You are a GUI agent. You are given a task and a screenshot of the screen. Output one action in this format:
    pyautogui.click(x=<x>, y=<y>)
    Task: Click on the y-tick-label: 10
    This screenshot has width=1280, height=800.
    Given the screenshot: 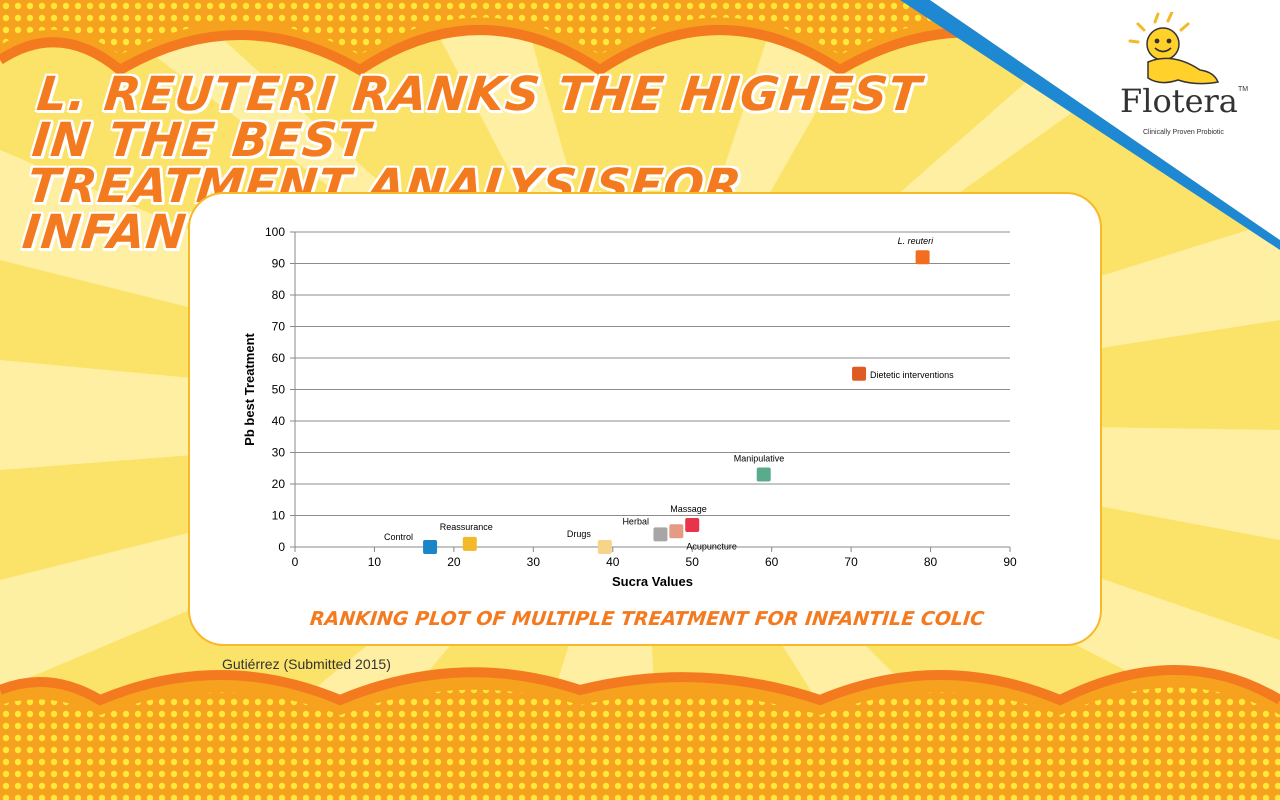 What is the action you would take?
    pyautogui.click(x=279, y=516)
    